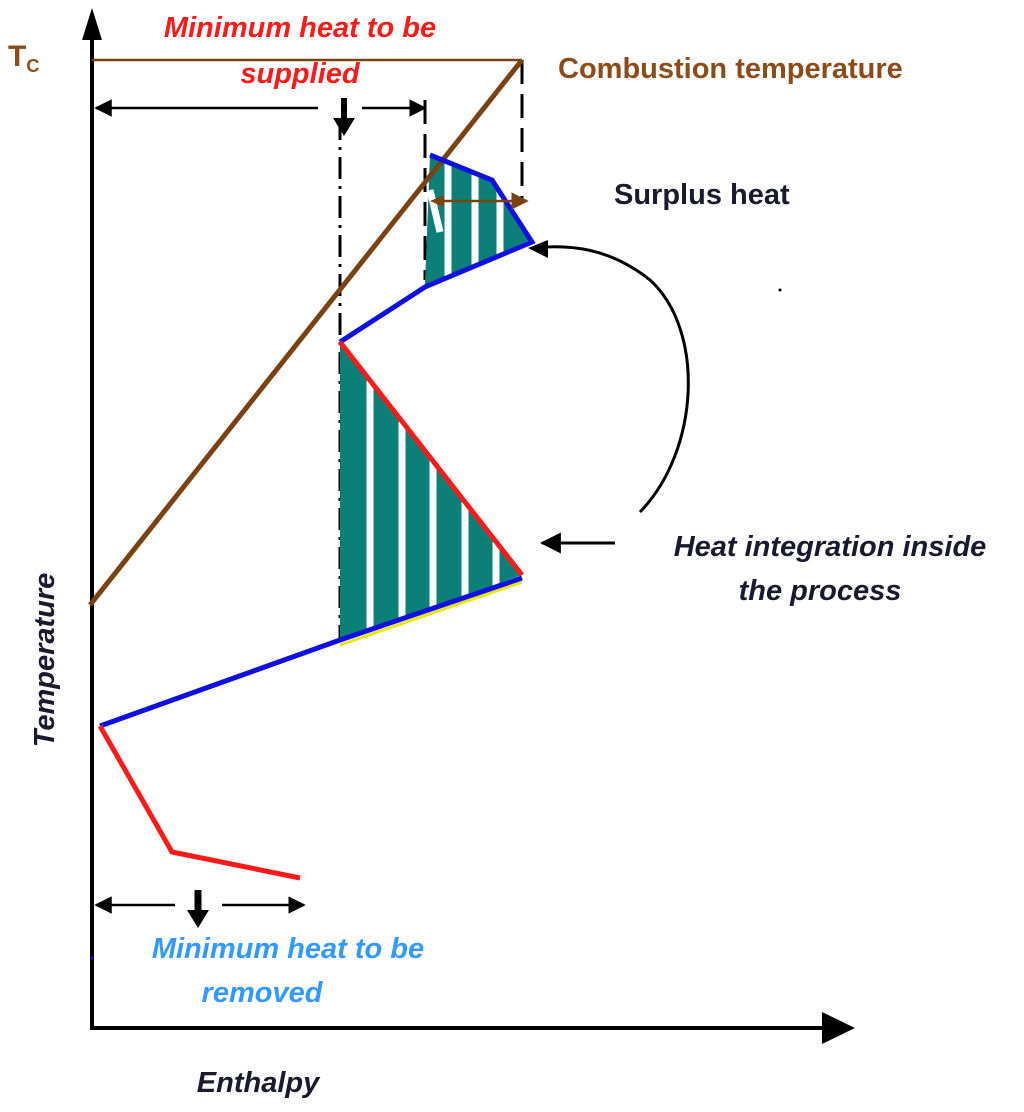 The height and width of the screenshot is (1112, 1024). I want to click on cold-composite-curve-upper, so click(437, 248).